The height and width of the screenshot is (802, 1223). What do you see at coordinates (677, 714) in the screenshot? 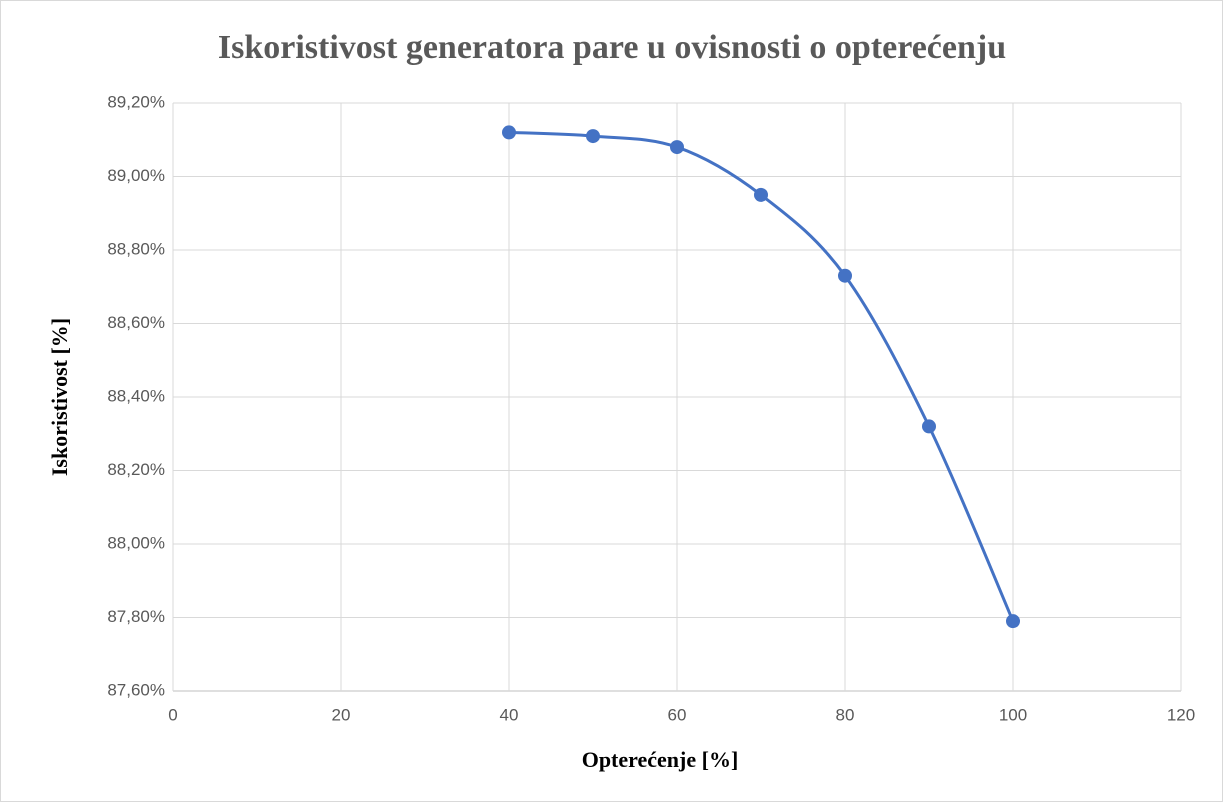
I see `x-tick-label: 60` at bounding box center [677, 714].